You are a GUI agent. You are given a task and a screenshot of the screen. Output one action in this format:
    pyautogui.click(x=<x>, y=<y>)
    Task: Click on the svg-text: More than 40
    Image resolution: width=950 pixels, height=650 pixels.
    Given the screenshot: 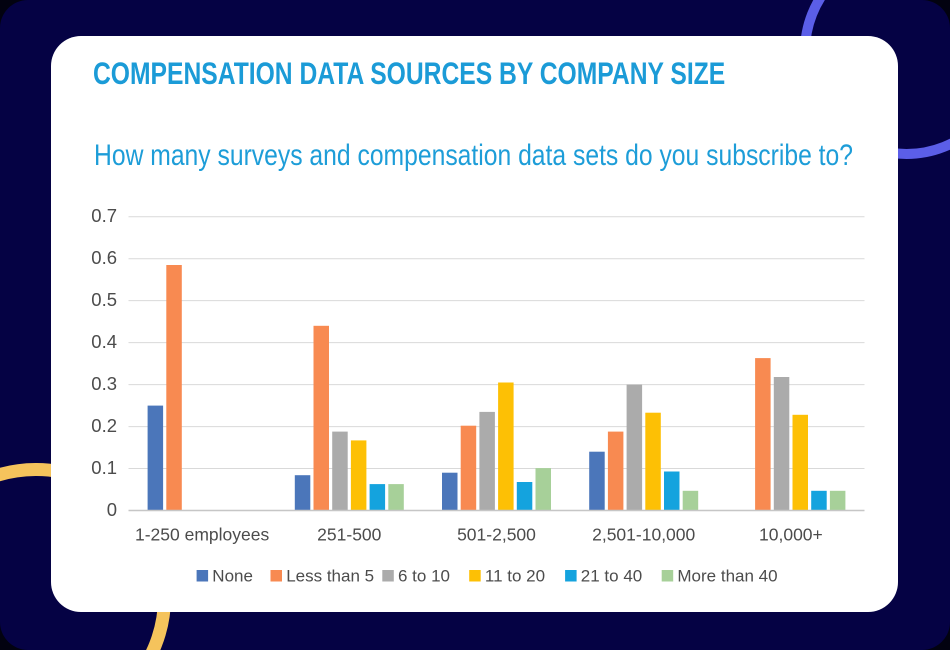 What is the action you would take?
    pyautogui.click(x=727, y=575)
    